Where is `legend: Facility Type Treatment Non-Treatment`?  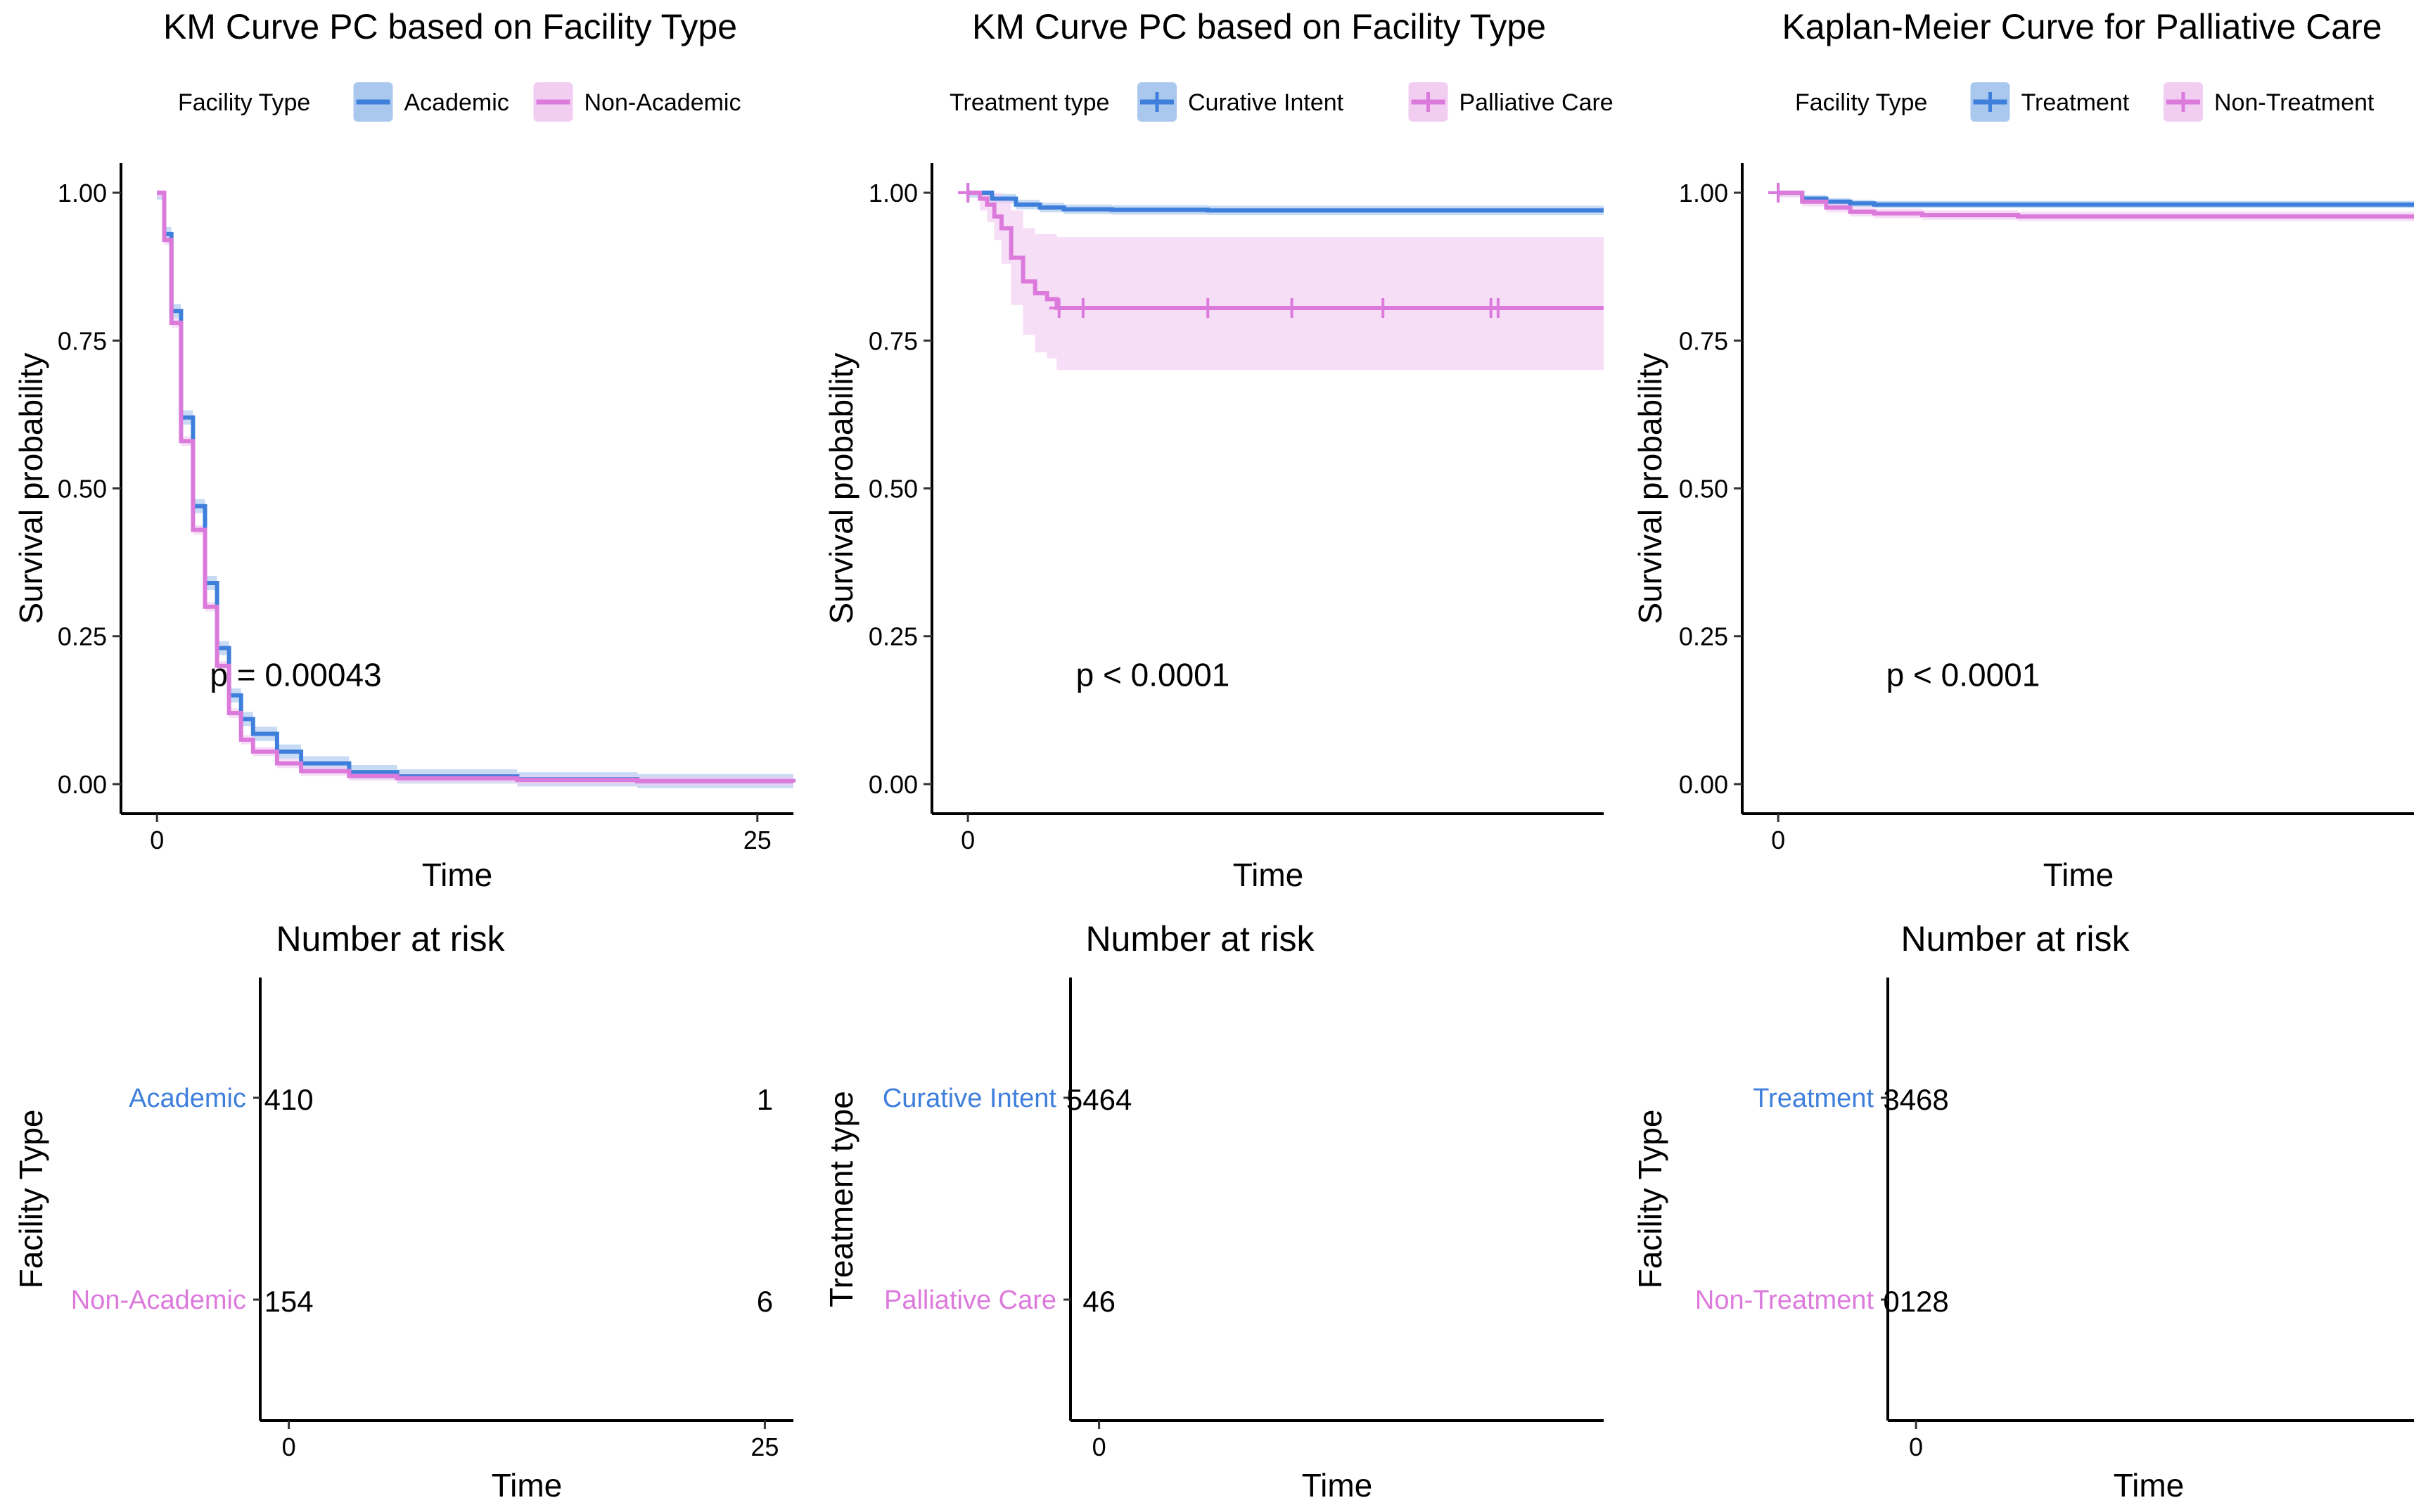 legend: Facility Type Treatment Non-Treatment is located at coordinates (2085, 102).